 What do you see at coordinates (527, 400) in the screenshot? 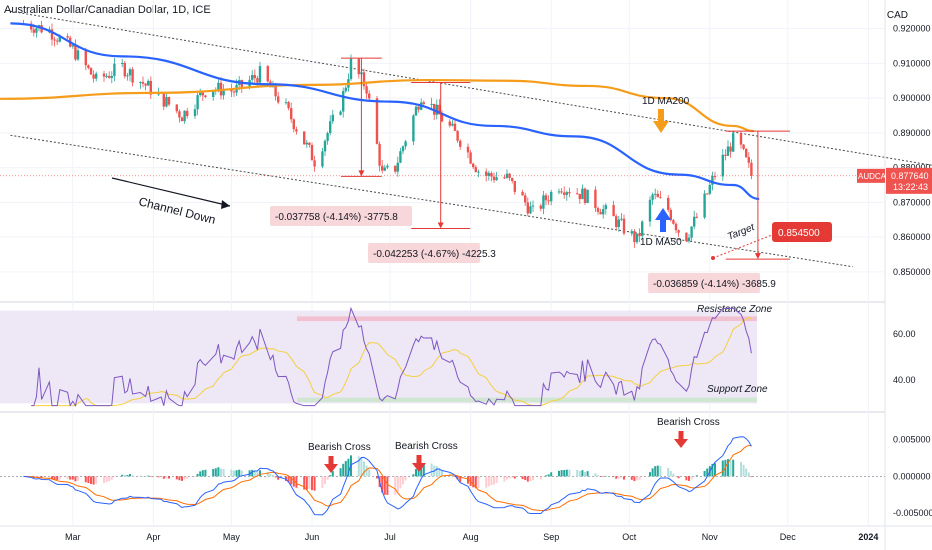
I see `support-zone-bar` at bounding box center [527, 400].